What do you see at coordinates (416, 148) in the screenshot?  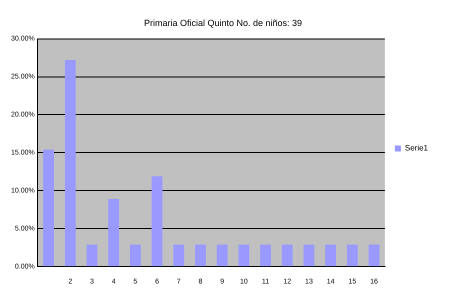 I see `legend-label: Serie1` at bounding box center [416, 148].